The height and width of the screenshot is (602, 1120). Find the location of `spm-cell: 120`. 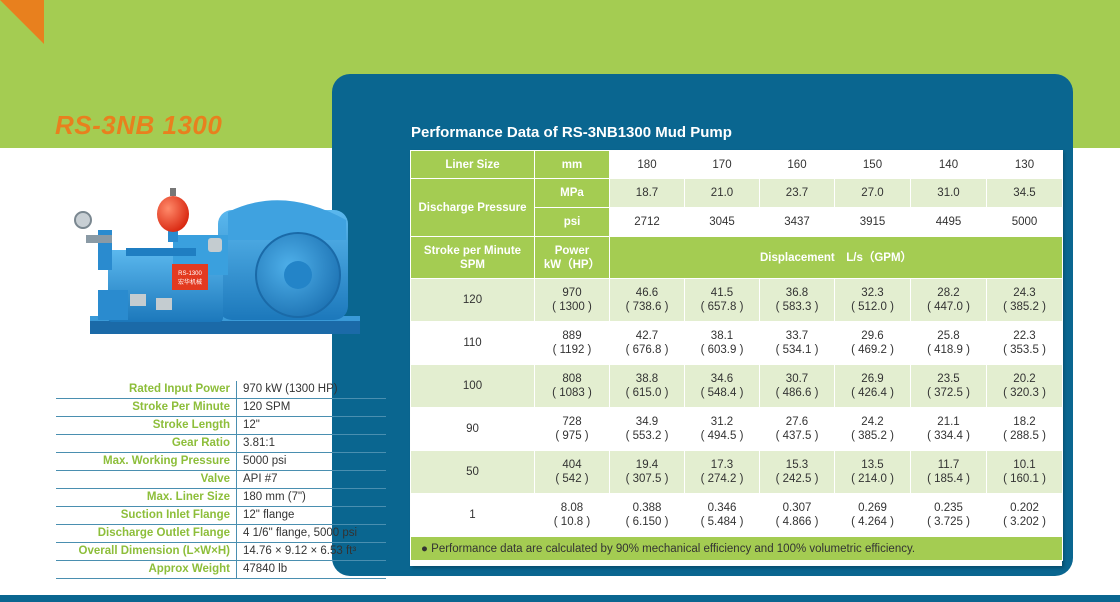

spm-cell: 120 is located at coordinates (472, 300).